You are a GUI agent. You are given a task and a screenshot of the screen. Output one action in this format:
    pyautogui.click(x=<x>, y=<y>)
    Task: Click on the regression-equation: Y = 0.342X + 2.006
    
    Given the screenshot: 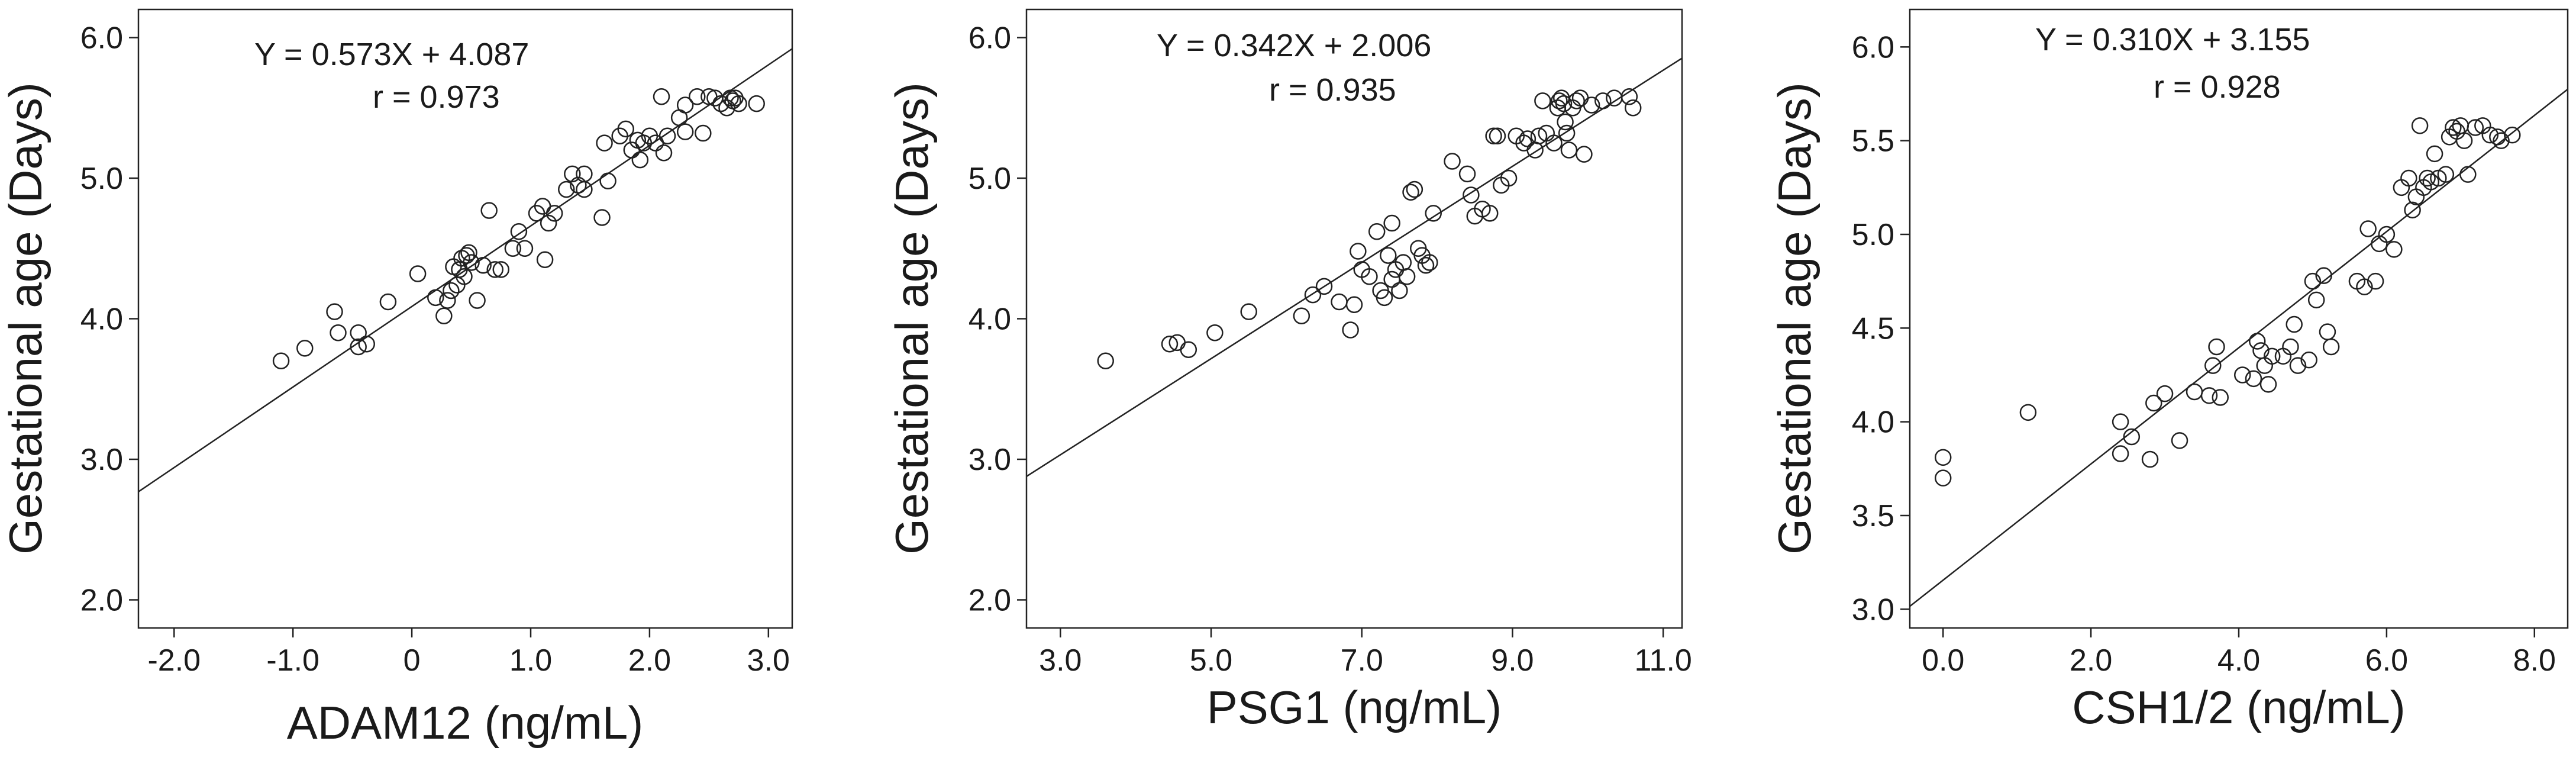 What is the action you would take?
    pyautogui.click(x=1294, y=45)
    